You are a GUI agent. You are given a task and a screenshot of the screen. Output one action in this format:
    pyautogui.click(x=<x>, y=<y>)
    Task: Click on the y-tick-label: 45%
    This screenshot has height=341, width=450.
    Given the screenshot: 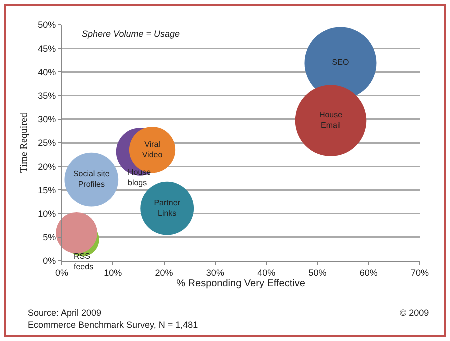 What is the action you would take?
    pyautogui.click(x=47, y=49)
    